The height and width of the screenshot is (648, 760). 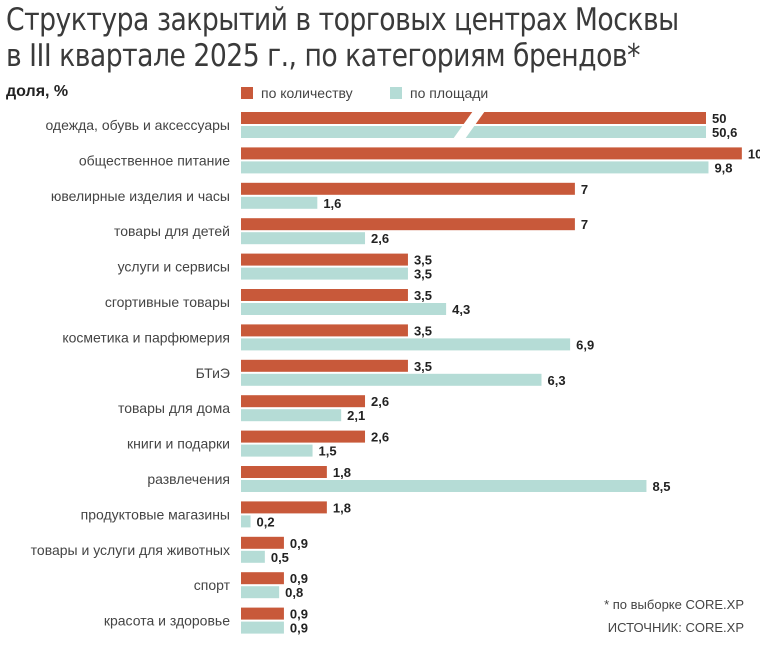 What do you see at coordinates (37, 91) in the screenshot?
I see `unit-label: доля, %` at bounding box center [37, 91].